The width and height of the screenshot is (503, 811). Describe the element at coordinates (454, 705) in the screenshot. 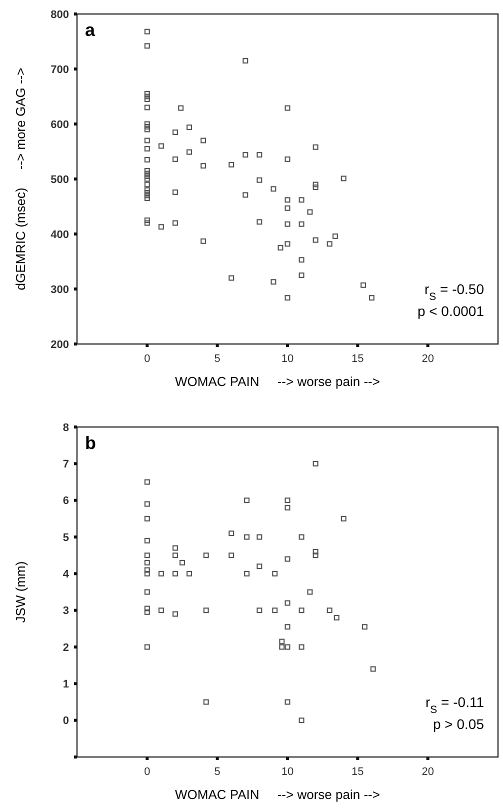

I see `annotation: r$_{S}$ = -0.11` at that location.